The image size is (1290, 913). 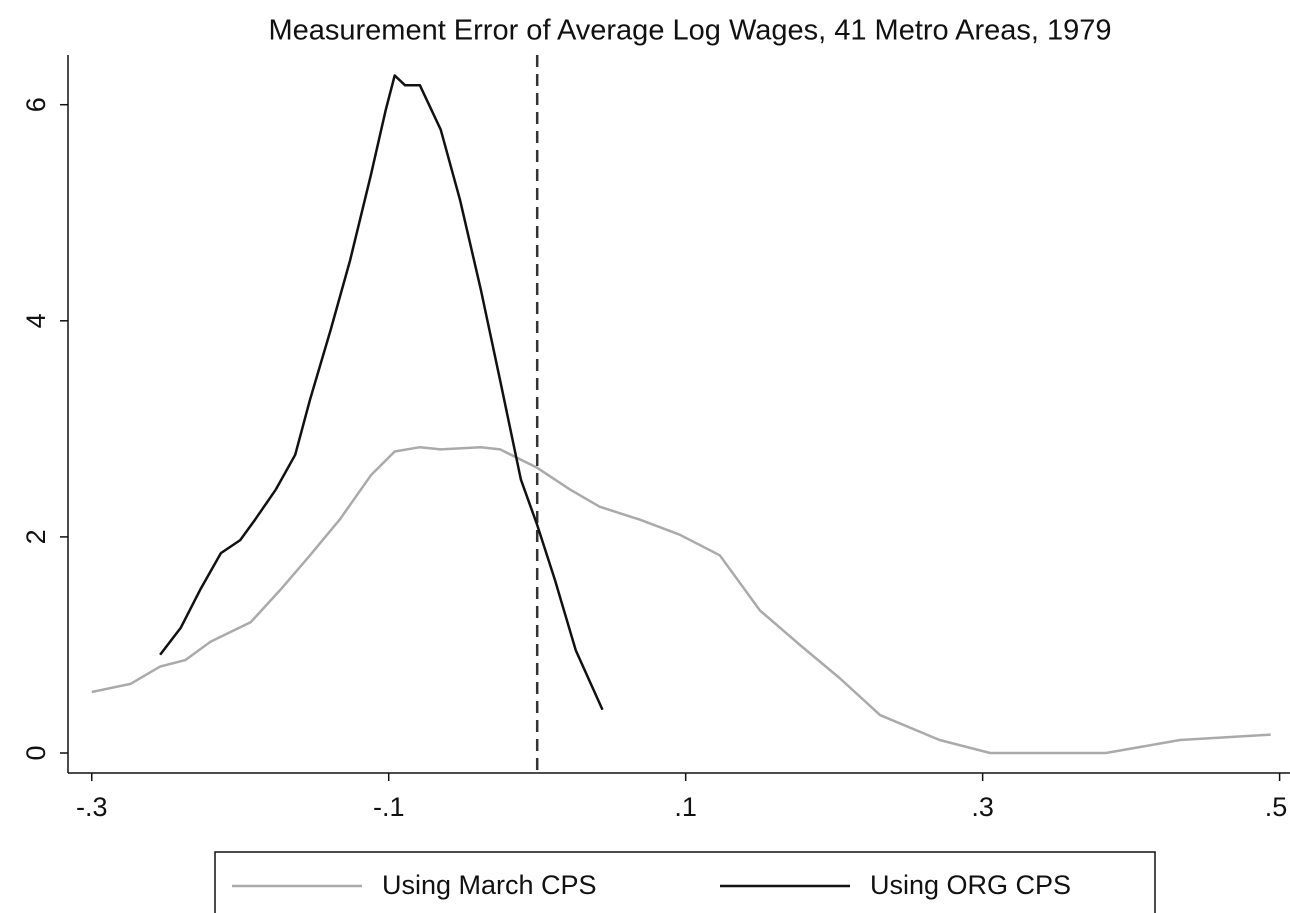 What do you see at coordinates (36, 536) in the screenshot?
I see `y-tick-label: 2` at bounding box center [36, 536].